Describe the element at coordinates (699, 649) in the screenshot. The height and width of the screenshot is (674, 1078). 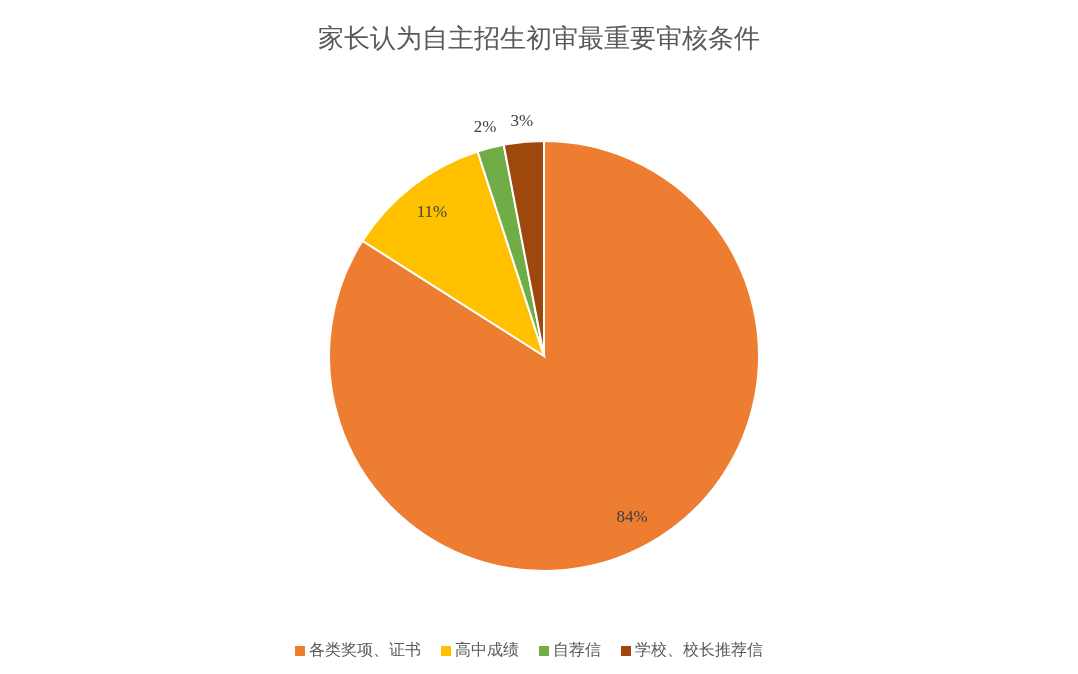
I see `legend-label: 学校、校长推荐信` at that location.